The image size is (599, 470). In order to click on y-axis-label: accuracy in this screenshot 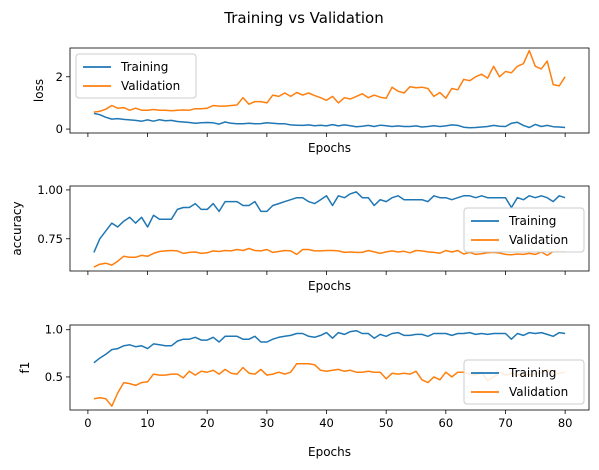, I will do `click(17, 228)`.